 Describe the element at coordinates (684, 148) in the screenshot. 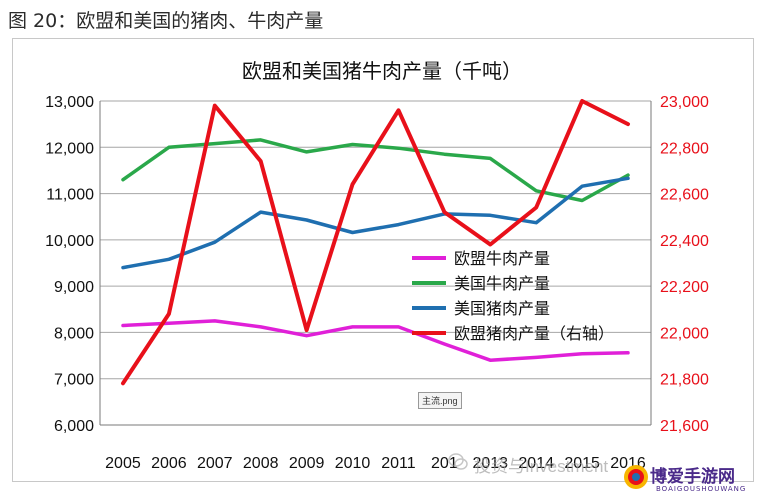

I see `right-axis-tick-label: 22,800` at that location.